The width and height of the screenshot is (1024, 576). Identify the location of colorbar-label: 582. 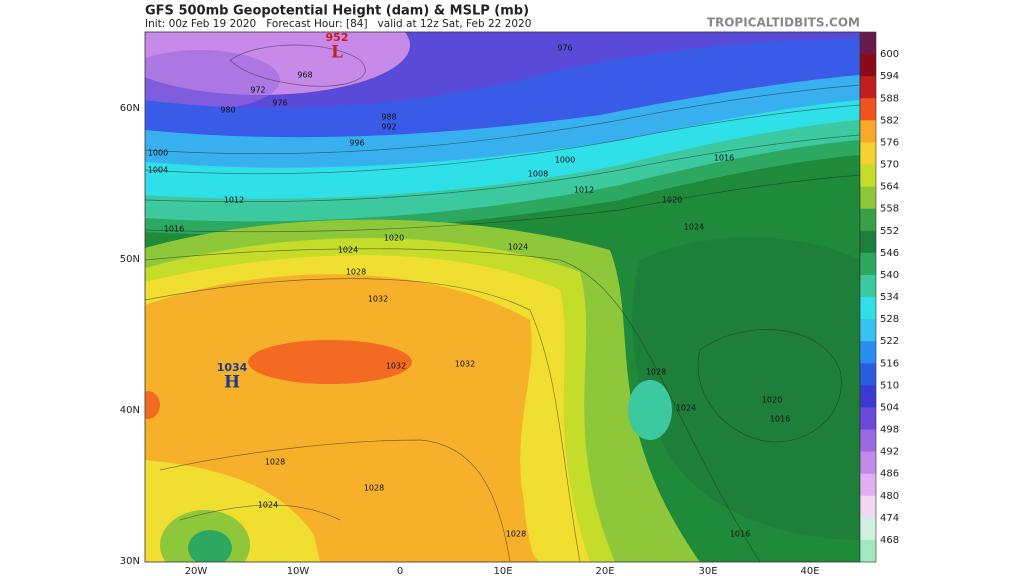
(889, 120).